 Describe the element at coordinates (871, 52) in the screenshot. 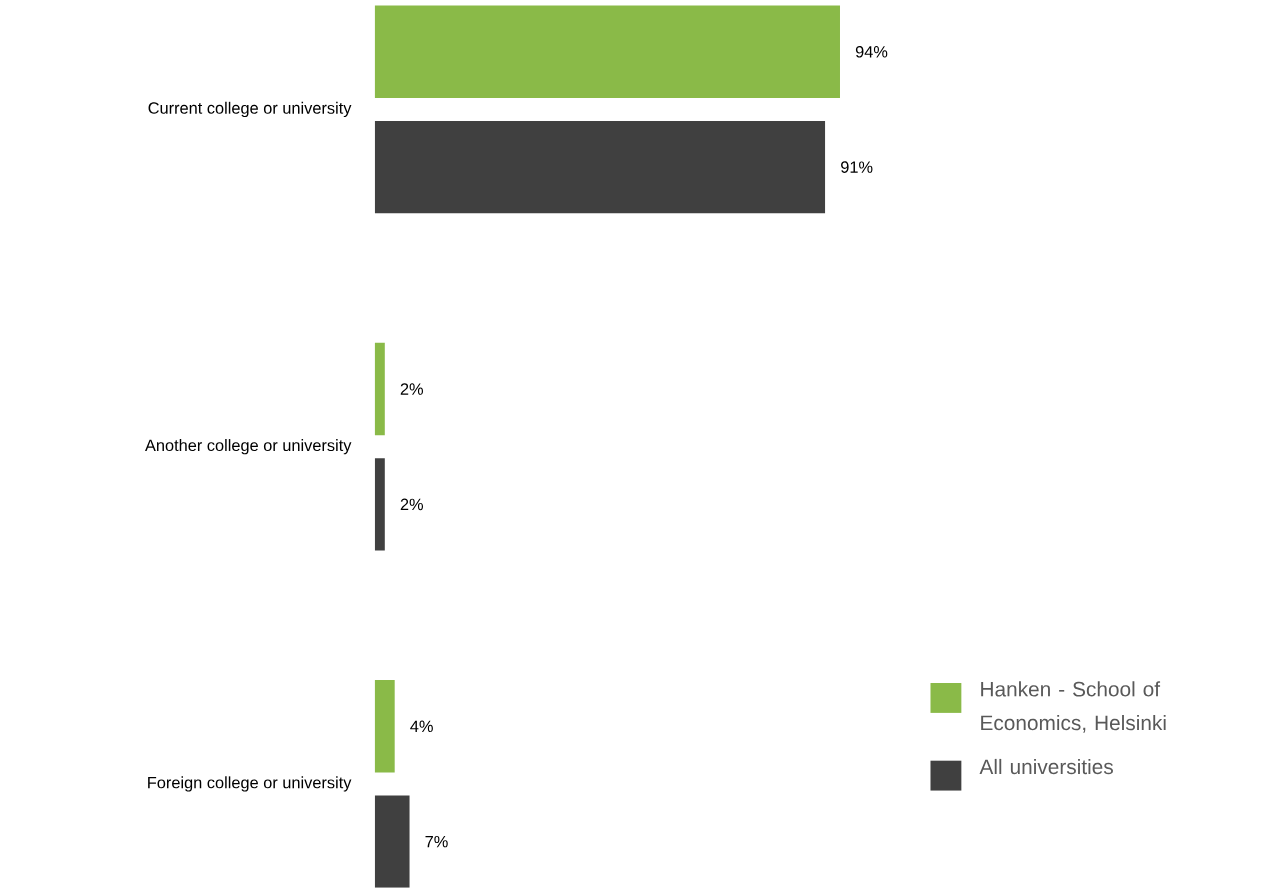

I see `data-label: 94%` at that location.